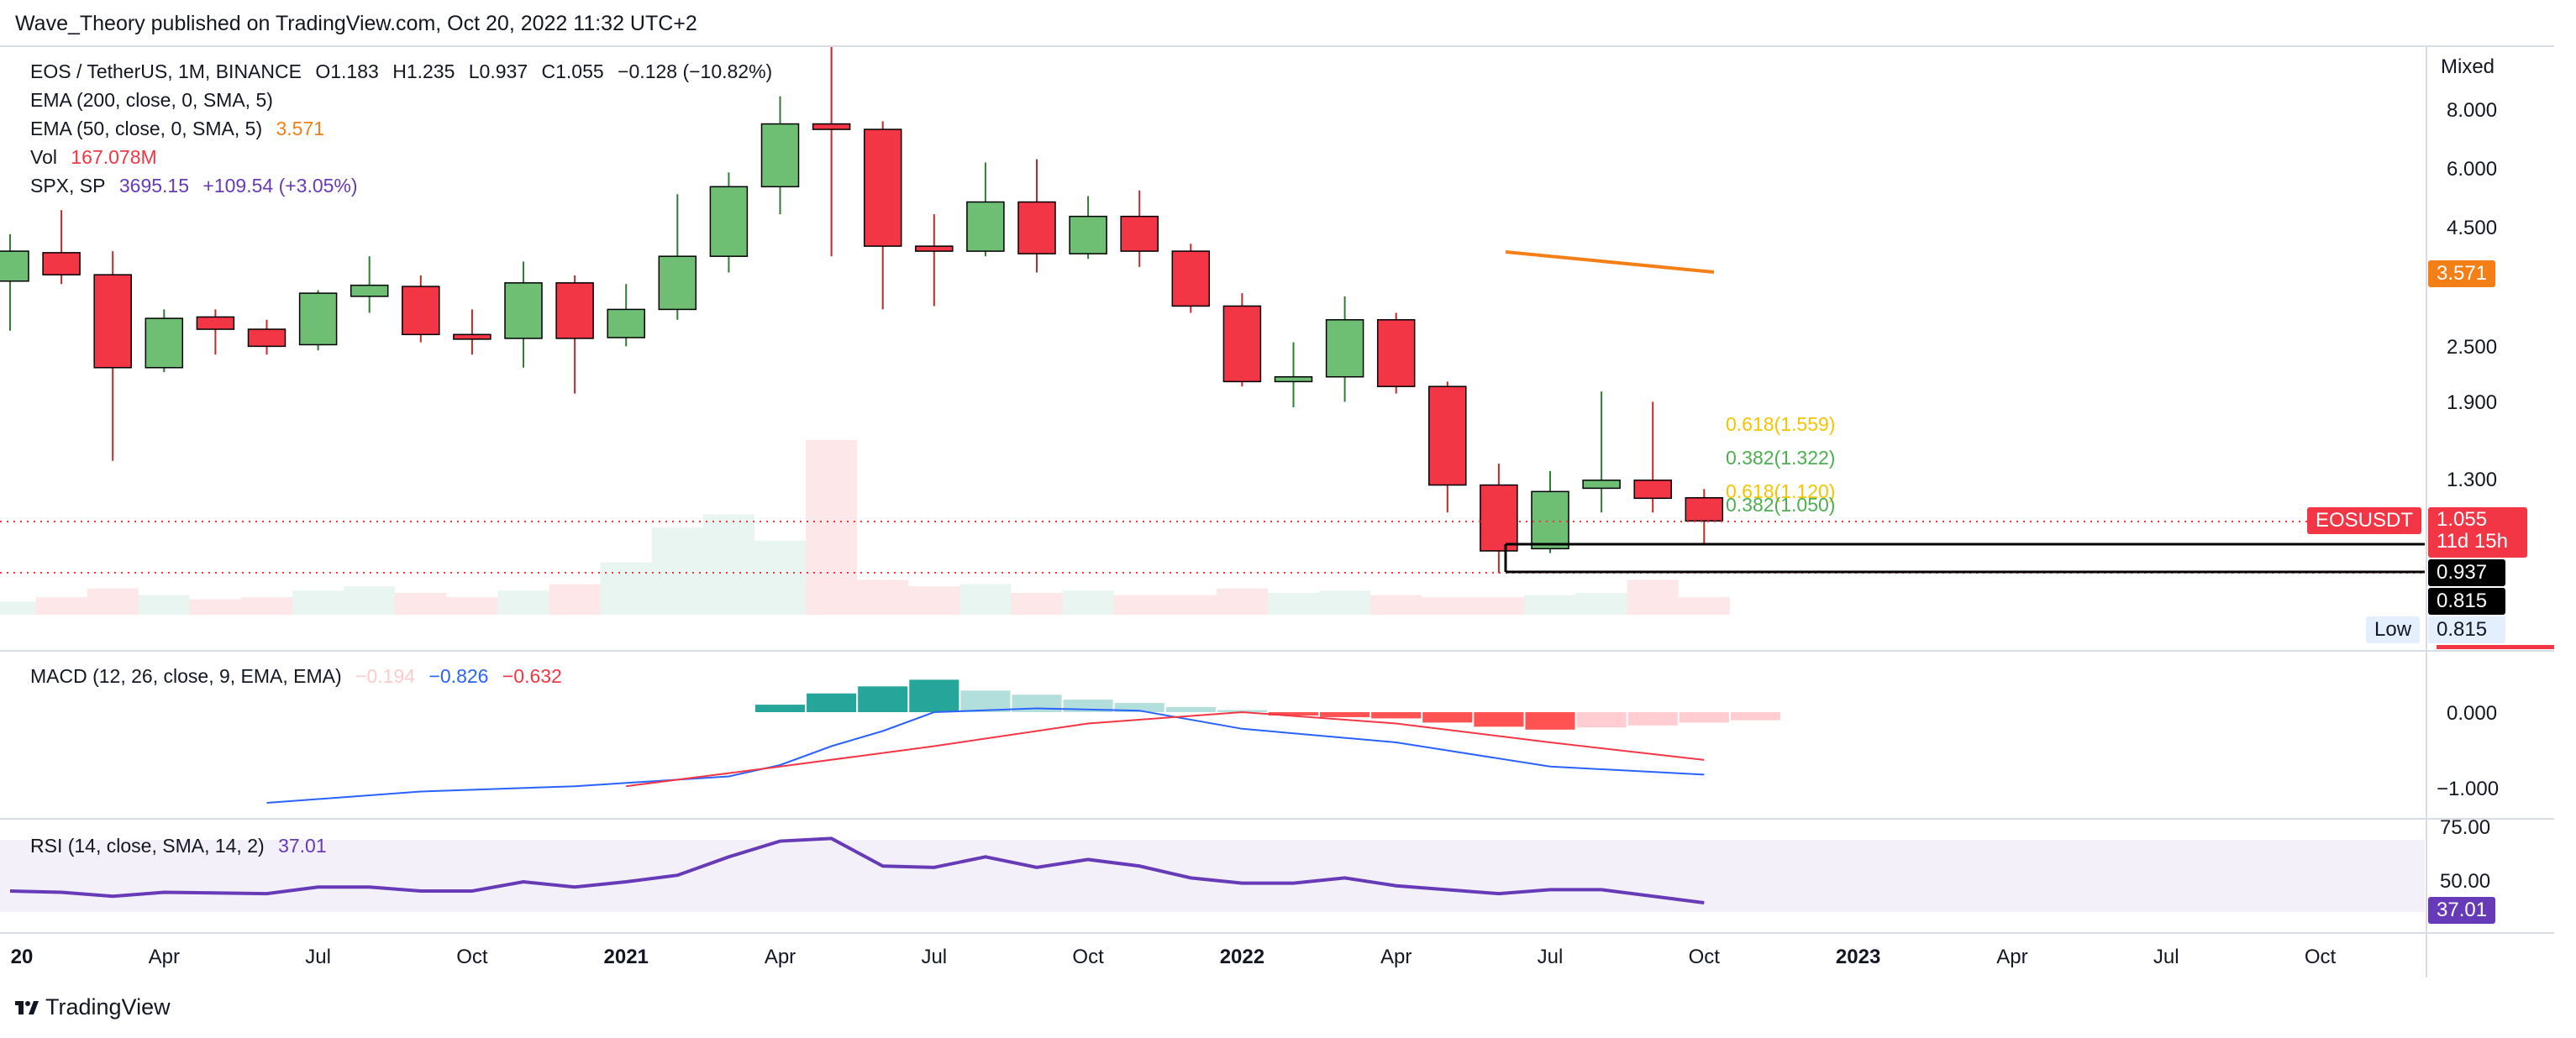 The image size is (2576, 1038). Describe the element at coordinates (385, 676) in the screenshot. I see `macd-hist-value: −0.194` at that location.